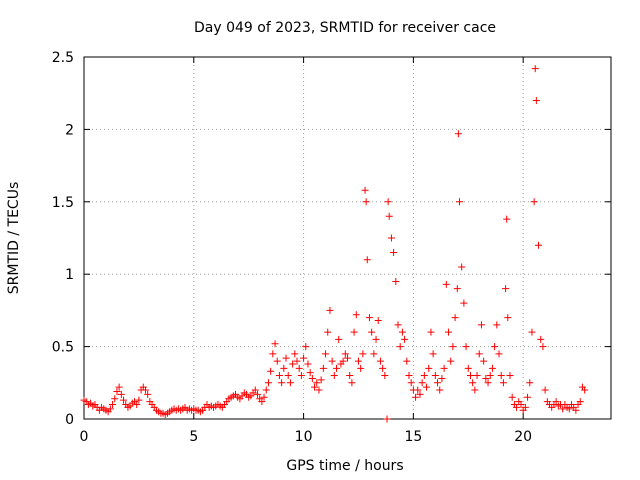  What do you see at coordinates (304, 437) in the screenshot?
I see `x-tick-label: 10` at bounding box center [304, 437].